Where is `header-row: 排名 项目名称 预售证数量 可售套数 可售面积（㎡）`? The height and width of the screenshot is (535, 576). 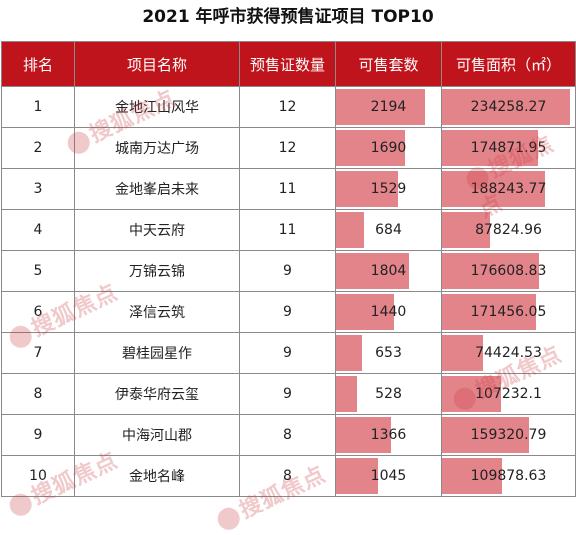
header-row: 排名 项目名称 预售证数量 可售套数 可售面积（㎡） is located at coordinates (288, 64).